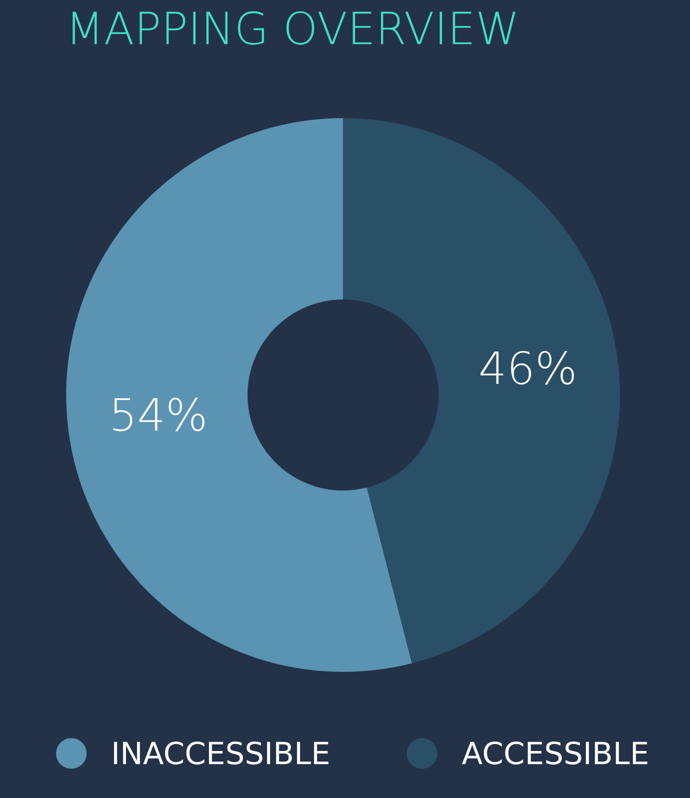 The height and width of the screenshot is (798, 690). Describe the element at coordinates (294, 28) in the screenshot. I see `chart-title: MAPPING OVERVIEW` at that location.